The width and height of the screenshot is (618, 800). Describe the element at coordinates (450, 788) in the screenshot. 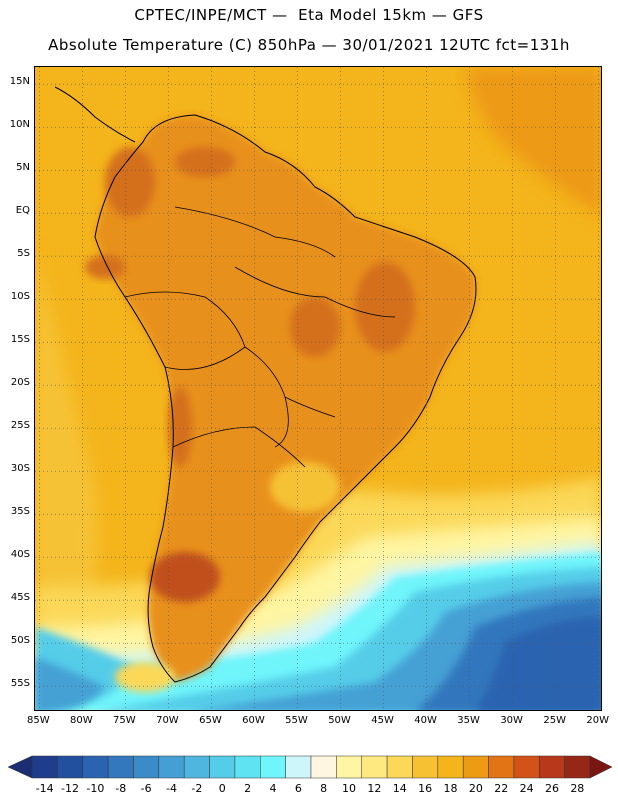

I see `colorbar-tick-label: 18` at that location.